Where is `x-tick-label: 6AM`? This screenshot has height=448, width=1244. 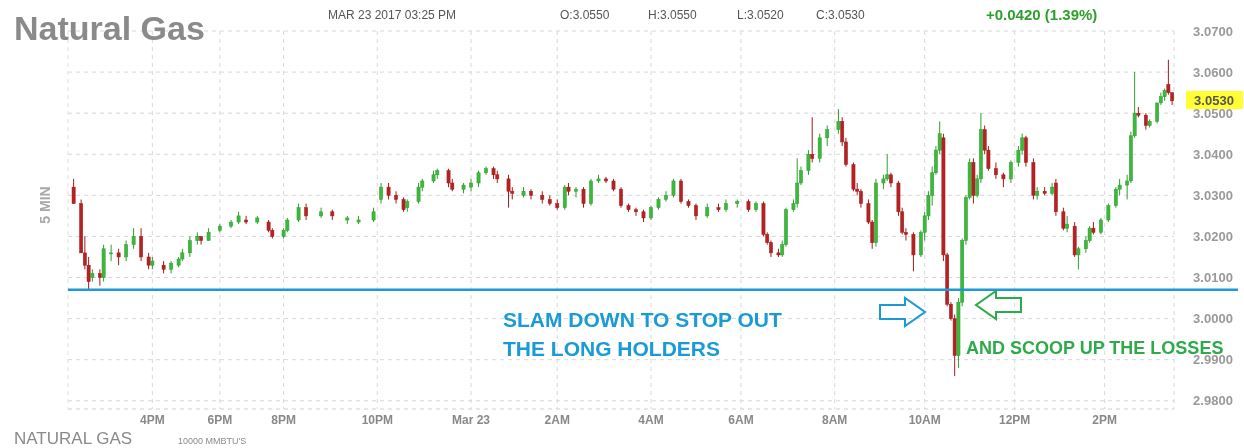 x-tick-label: 6AM is located at coordinates (741, 420).